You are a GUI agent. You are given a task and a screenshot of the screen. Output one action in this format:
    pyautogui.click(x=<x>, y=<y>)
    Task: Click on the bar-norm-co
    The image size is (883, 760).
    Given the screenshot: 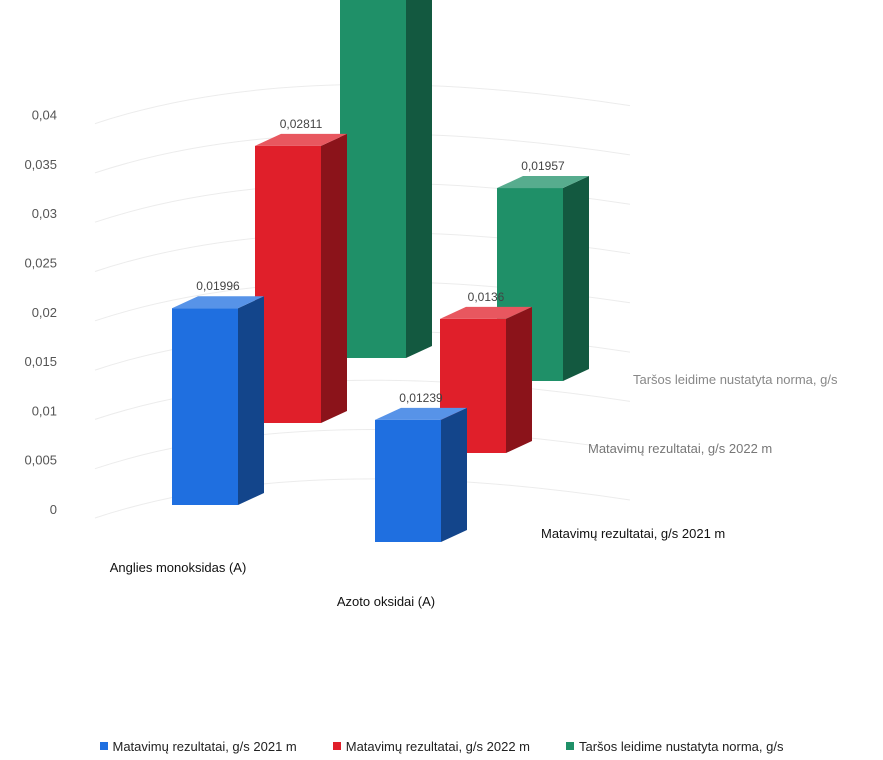 What is the action you would take?
    pyautogui.click(x=386, y=179)
    